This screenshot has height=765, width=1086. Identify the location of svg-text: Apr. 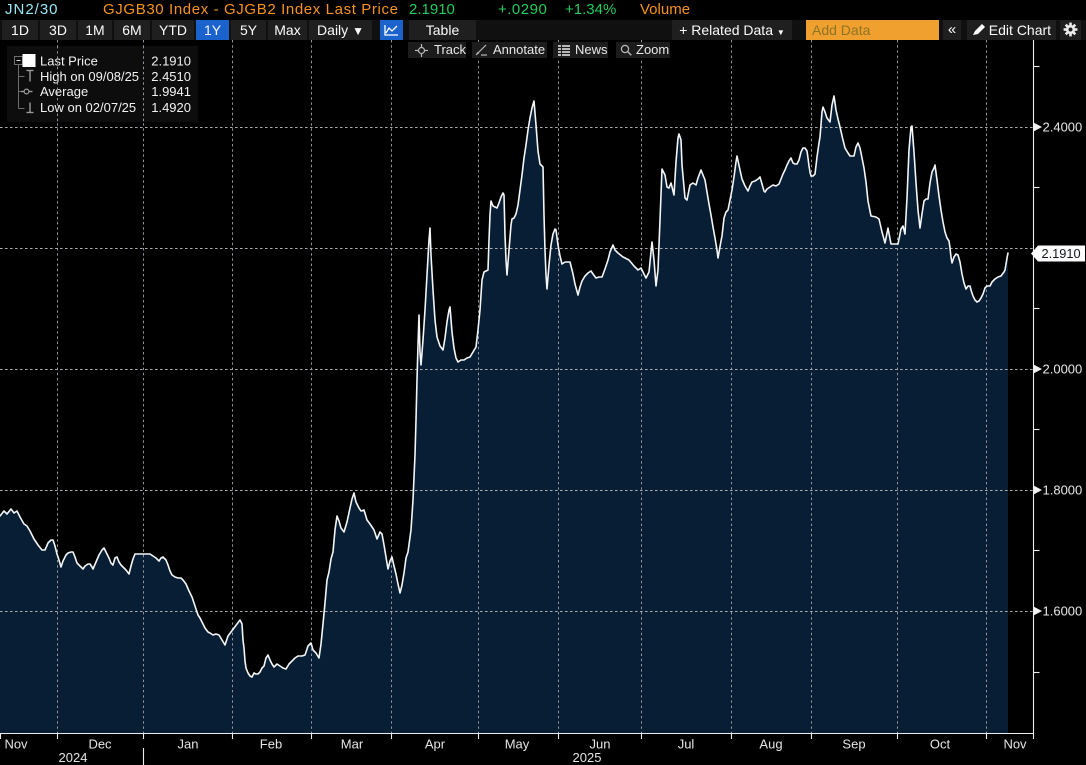
(435, 744).